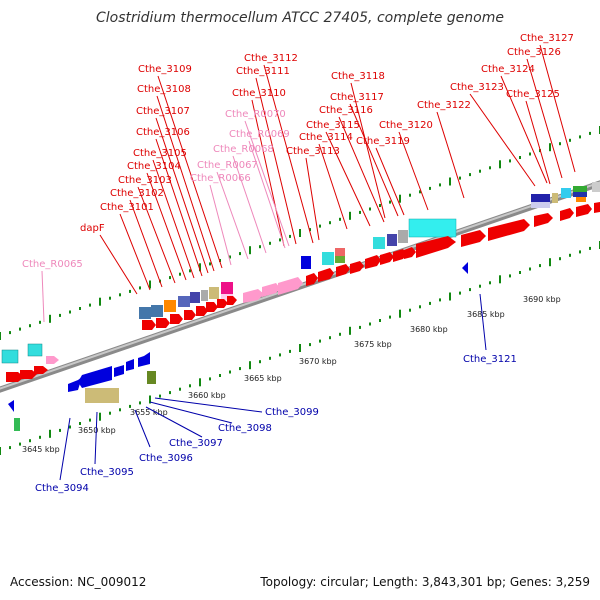 The width and height of the screenshot is (600, 600). Describe the element at coordinates (137, 193) in the screenshot. I see `gene-label: Cthe_3102` at that location.